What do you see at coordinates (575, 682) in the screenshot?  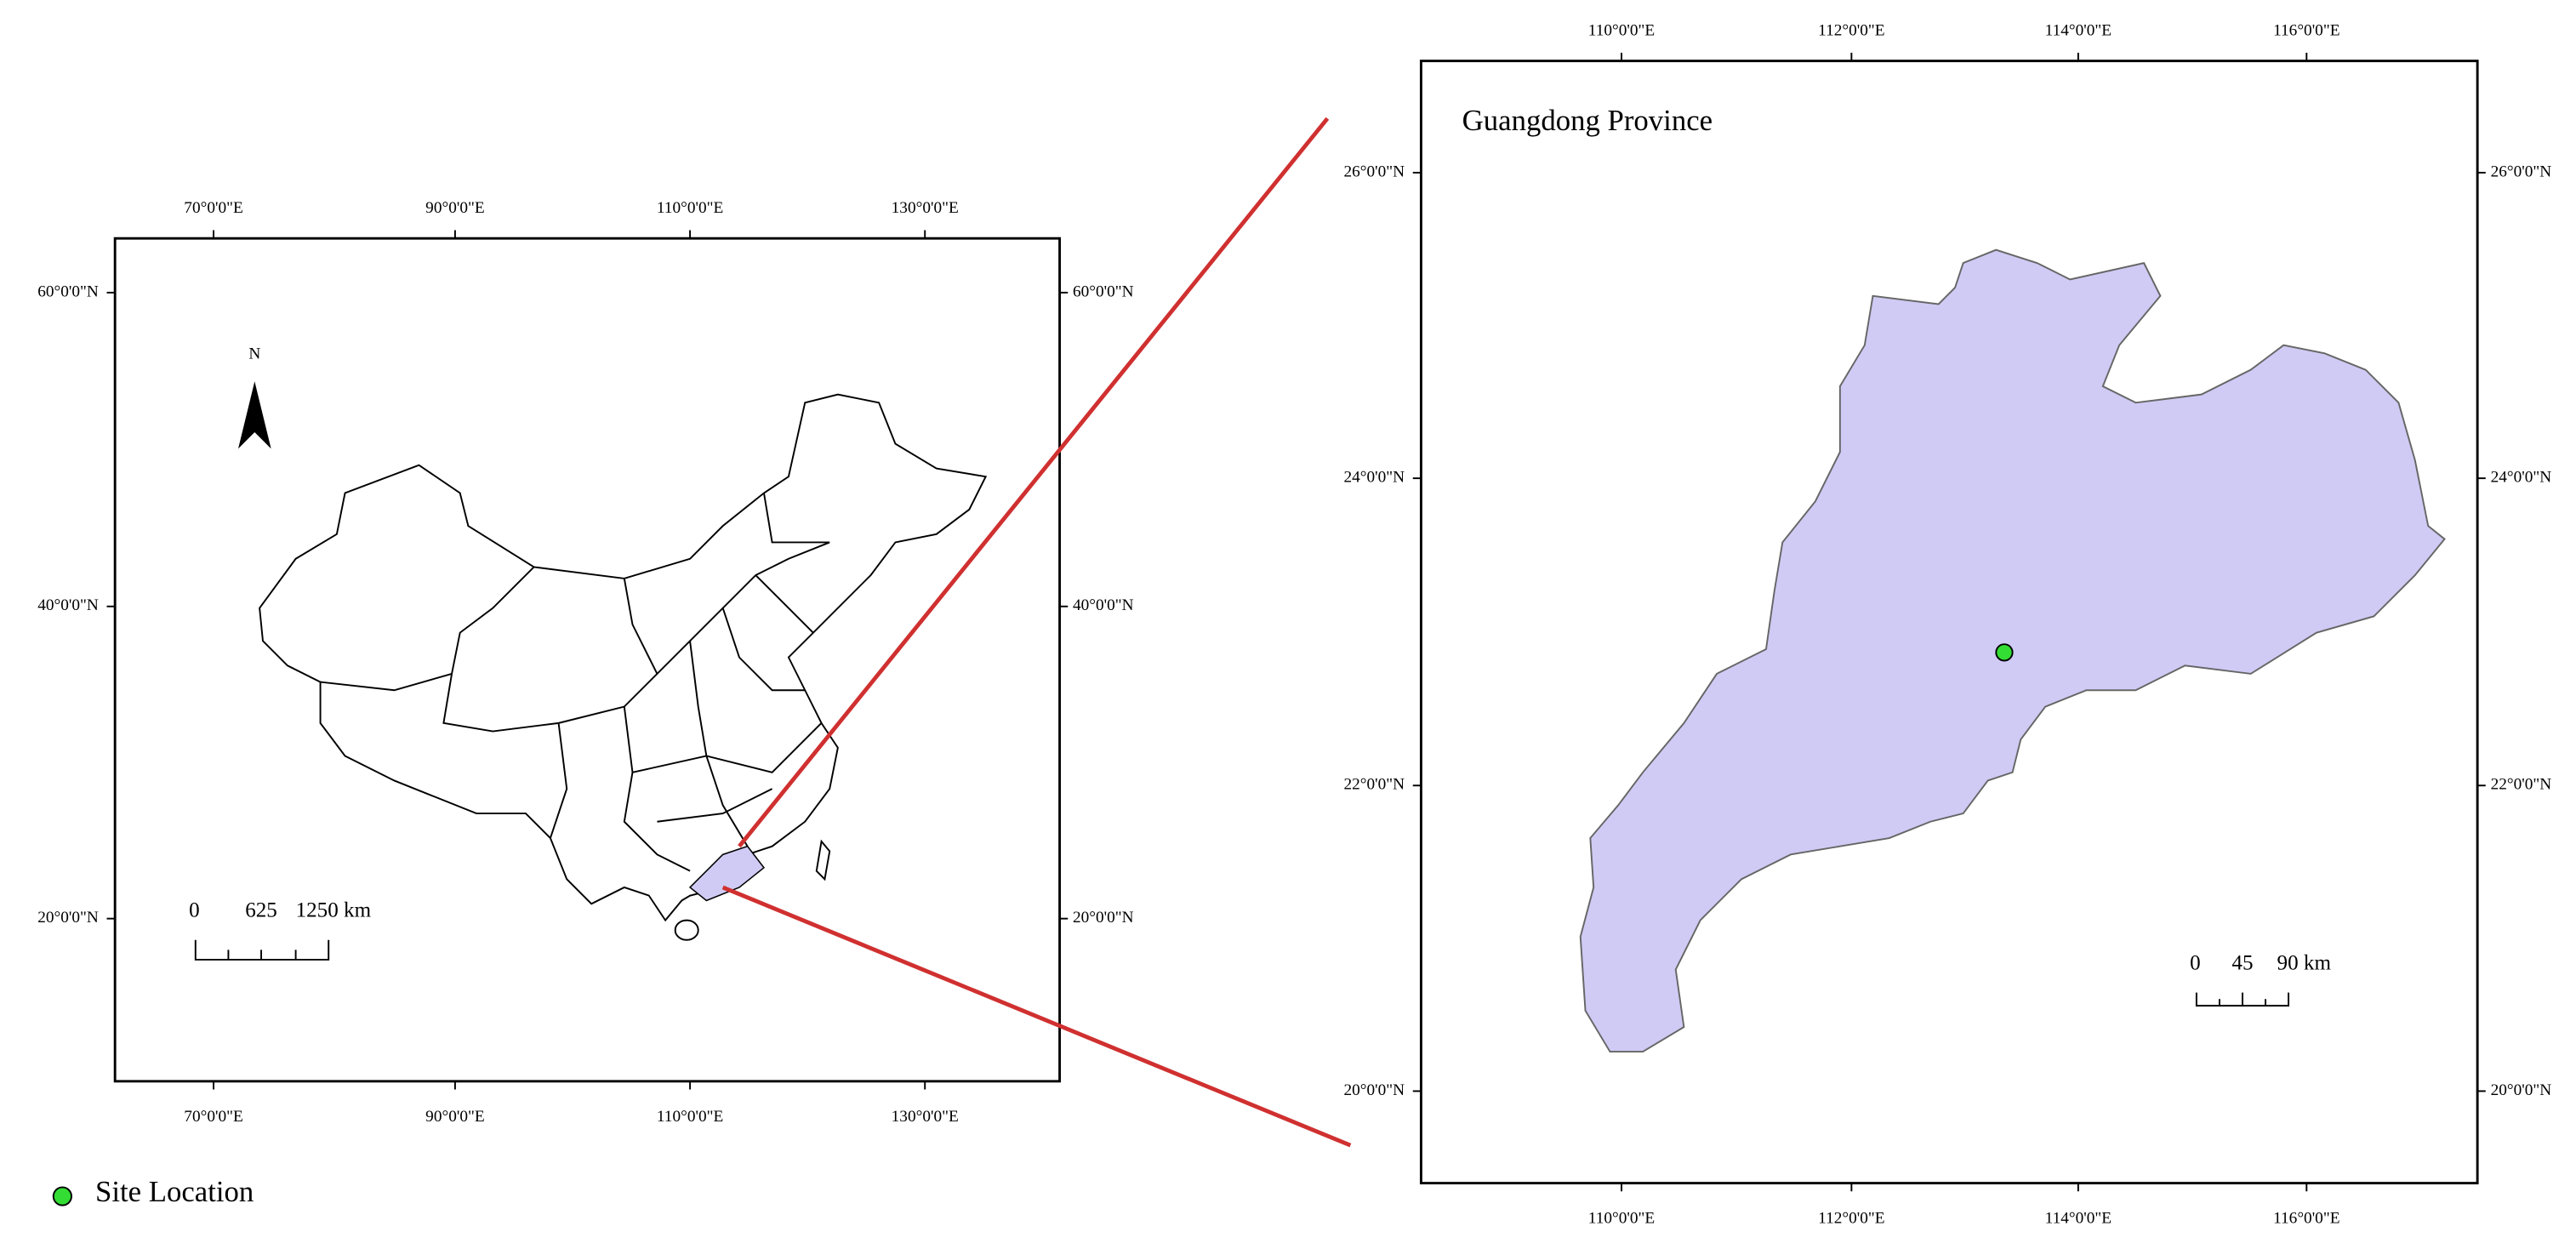 I see `province-borders` at bounding box center [575, 682].